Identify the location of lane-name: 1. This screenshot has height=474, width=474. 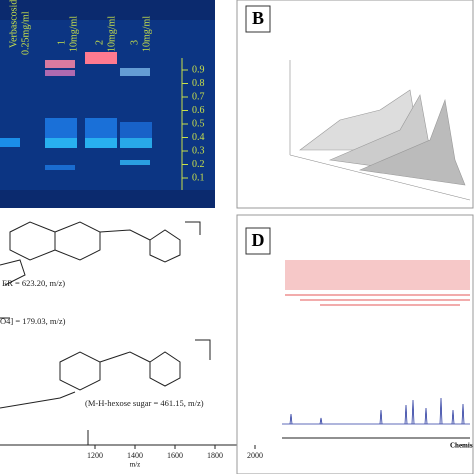
(61, 42).